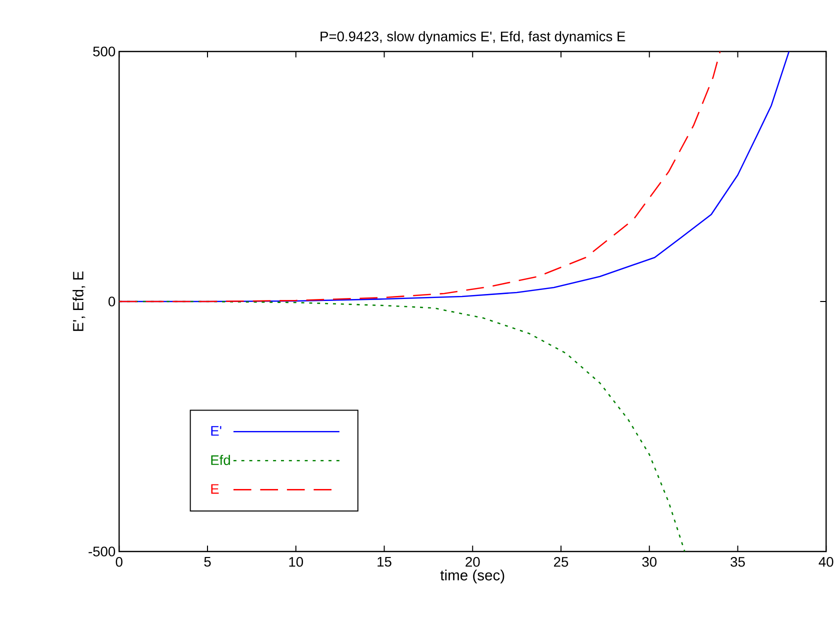 This screenshot has width=838, height=621. I want to click on x-tick-label: 35, so click(737, 562).